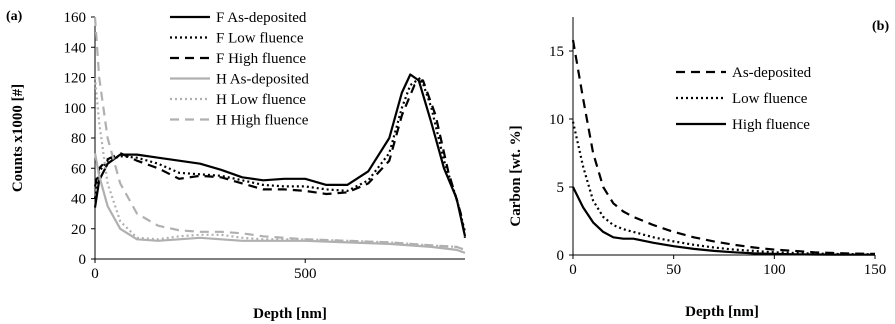 The height and width of the screenshot is (324, 895). I want to click on a-y-tick-label: 160, so click(75, 18).